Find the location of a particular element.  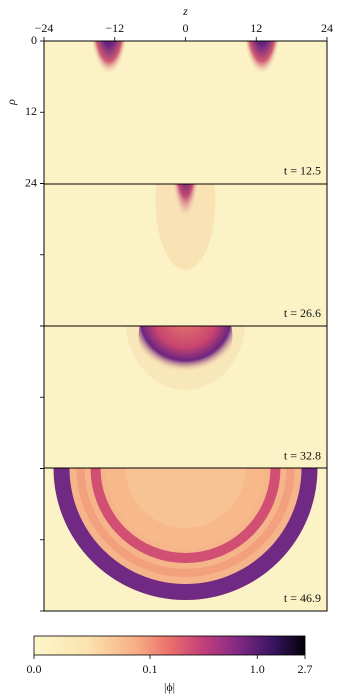

x-tick-label: 12 is located at coordinates (256, 28).